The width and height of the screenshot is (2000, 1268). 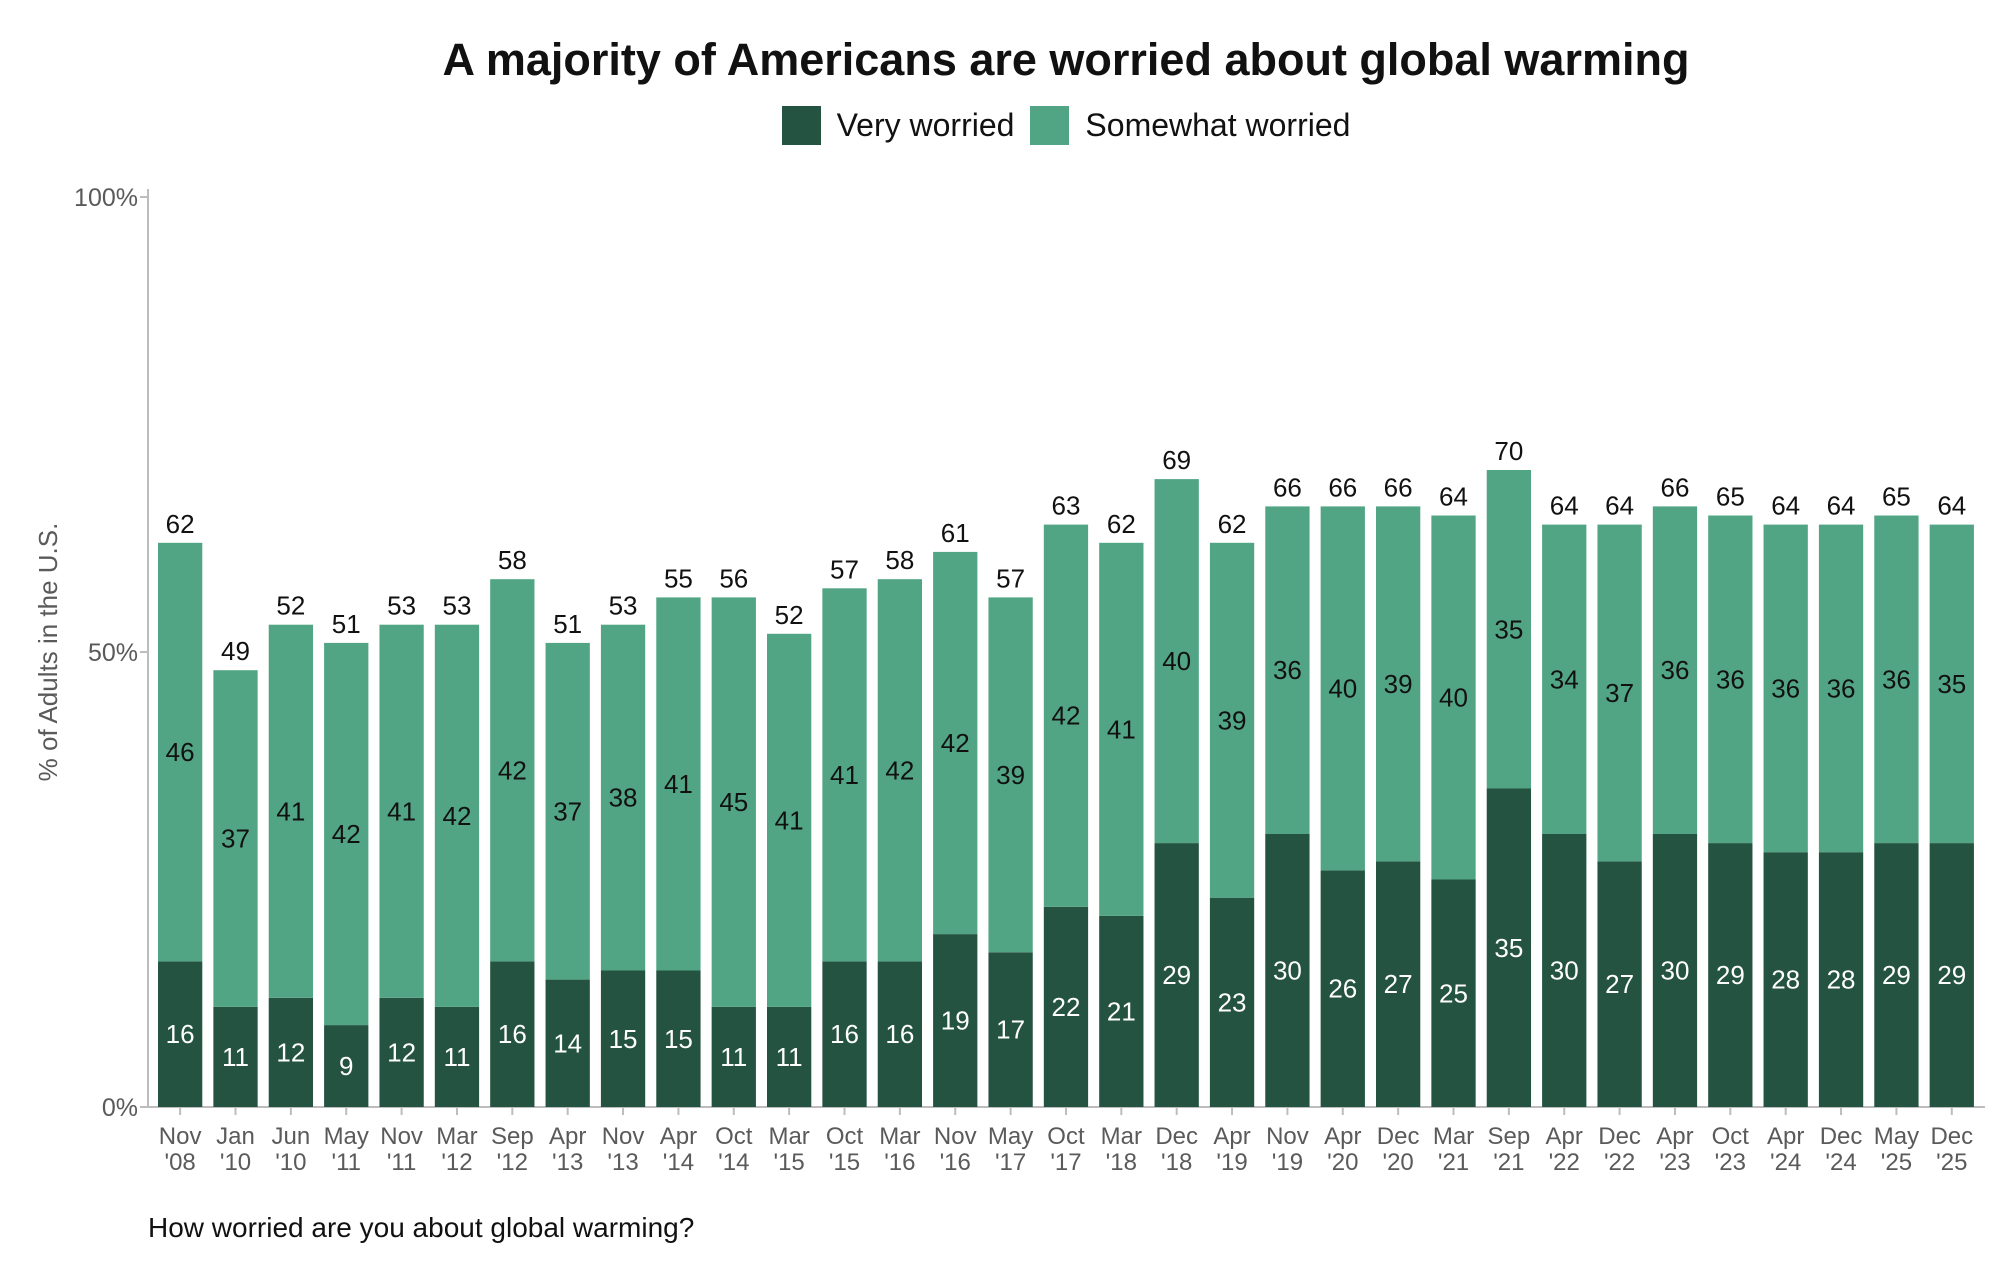 I want to click on legend-swatch-somewhat-worried, so click(x=1050, y=125).